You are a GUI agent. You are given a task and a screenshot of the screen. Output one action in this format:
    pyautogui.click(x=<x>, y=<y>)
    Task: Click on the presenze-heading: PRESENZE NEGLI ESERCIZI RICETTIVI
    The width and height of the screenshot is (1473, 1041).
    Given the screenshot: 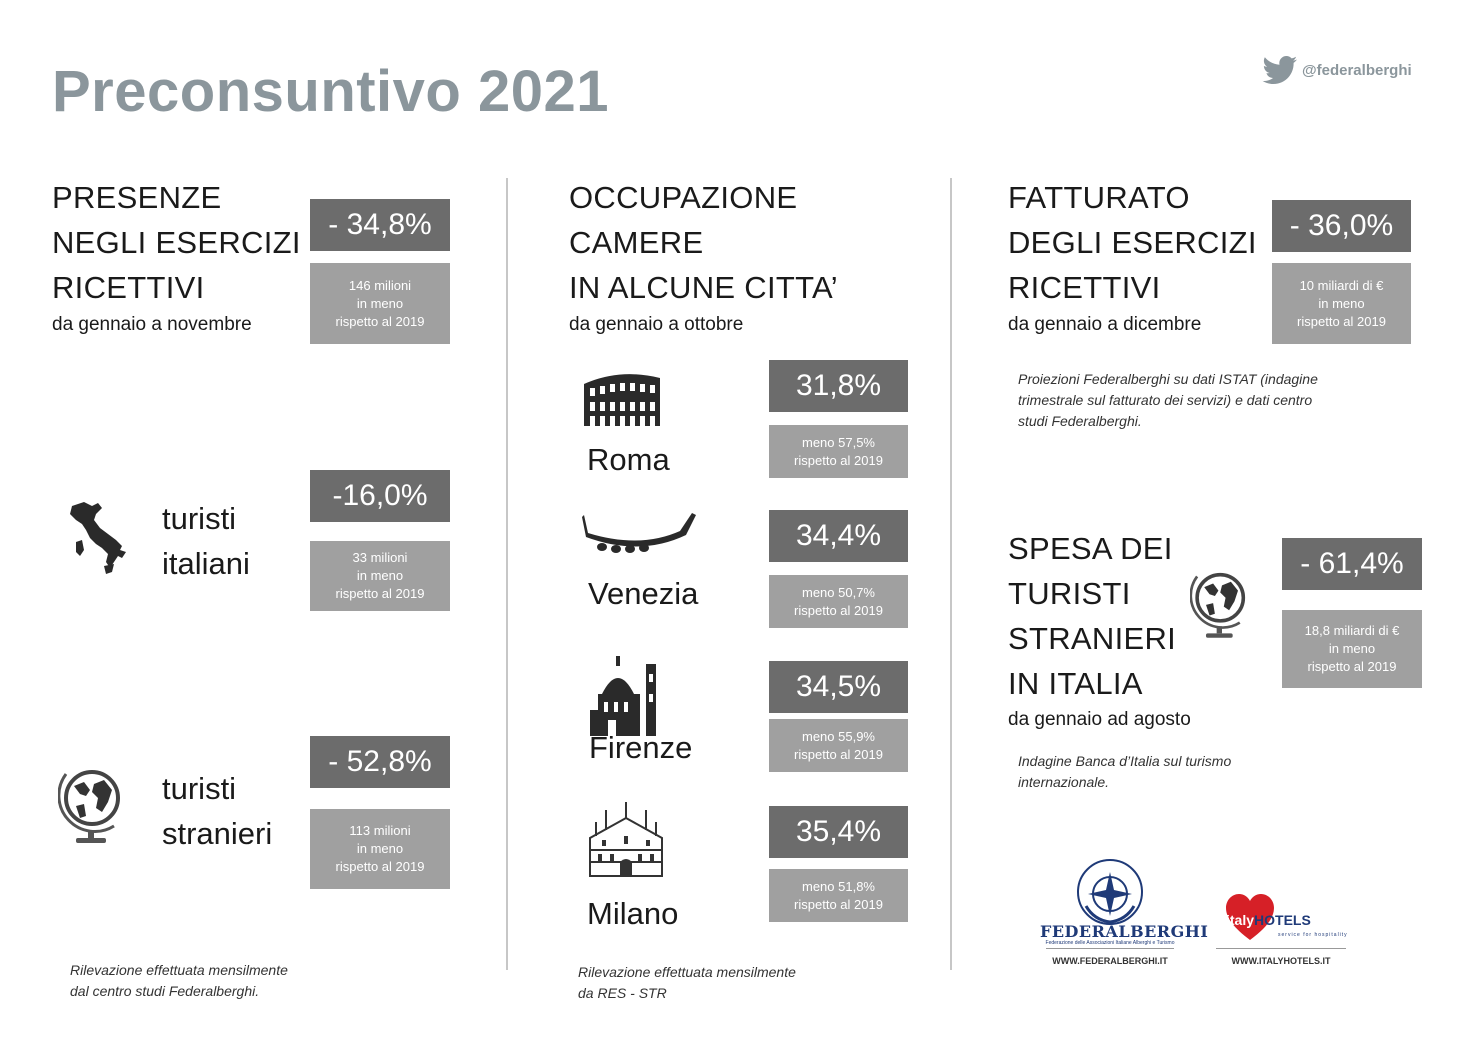 What is the action you would take?
    pyautogui.click(x=176, y=242)
    